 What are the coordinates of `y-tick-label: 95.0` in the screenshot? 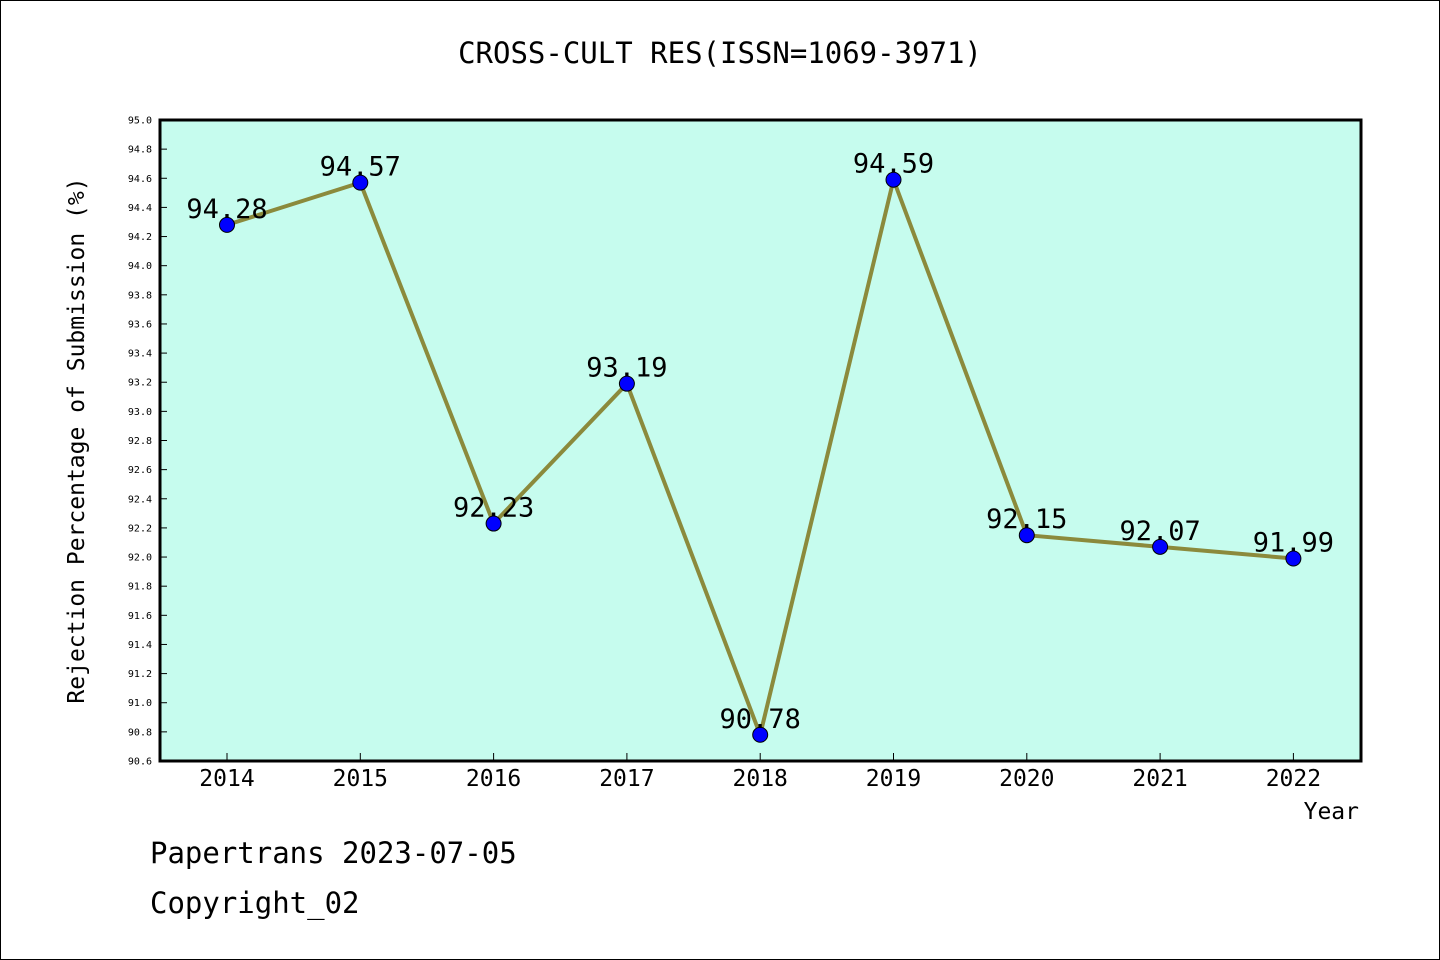 It's located at (140, 121).